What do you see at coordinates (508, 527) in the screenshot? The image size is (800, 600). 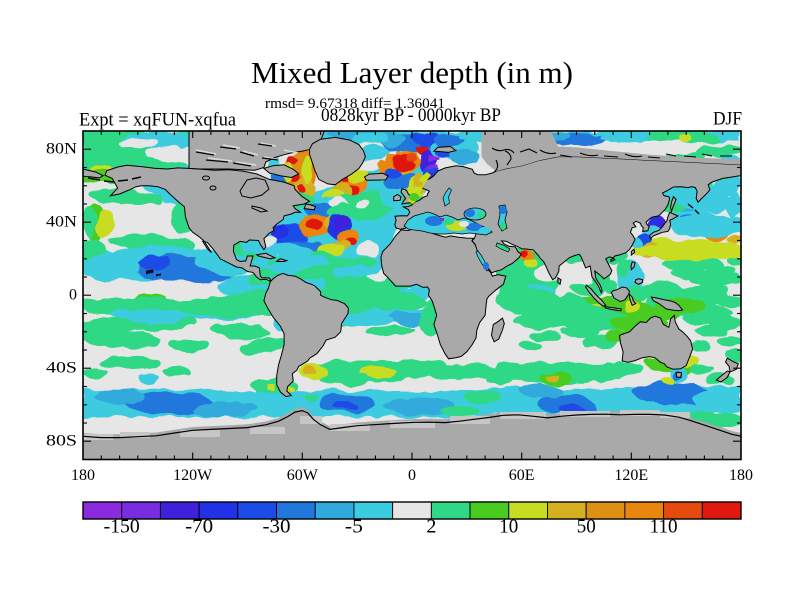 I see `svg-text: 10` at bounding box center [508, 527].